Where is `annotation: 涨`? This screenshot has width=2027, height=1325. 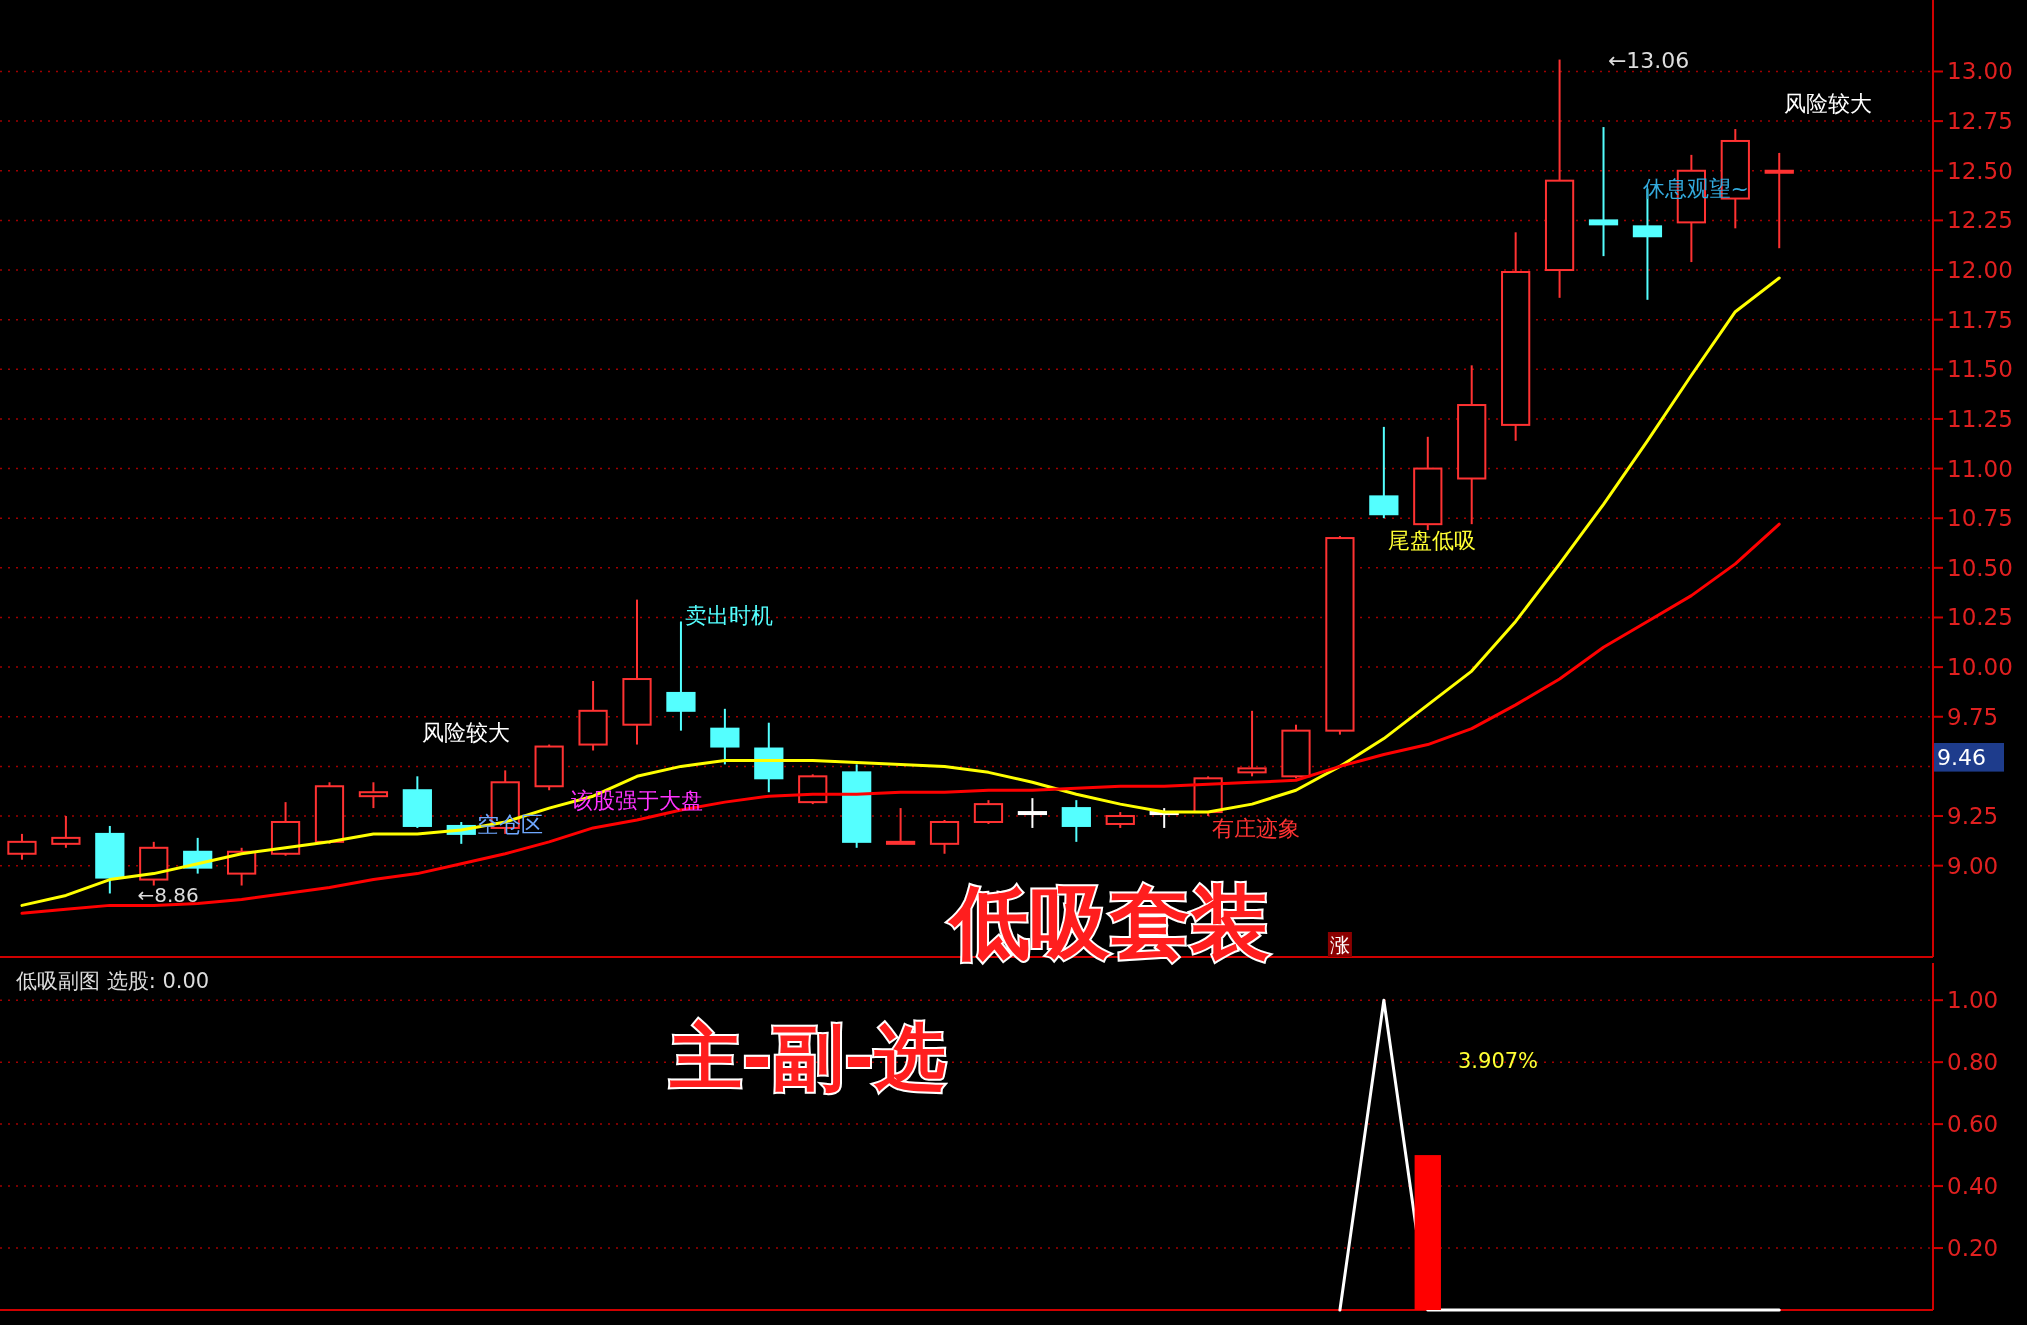
annotation: 涨 is located at coordinates (1339, 945).